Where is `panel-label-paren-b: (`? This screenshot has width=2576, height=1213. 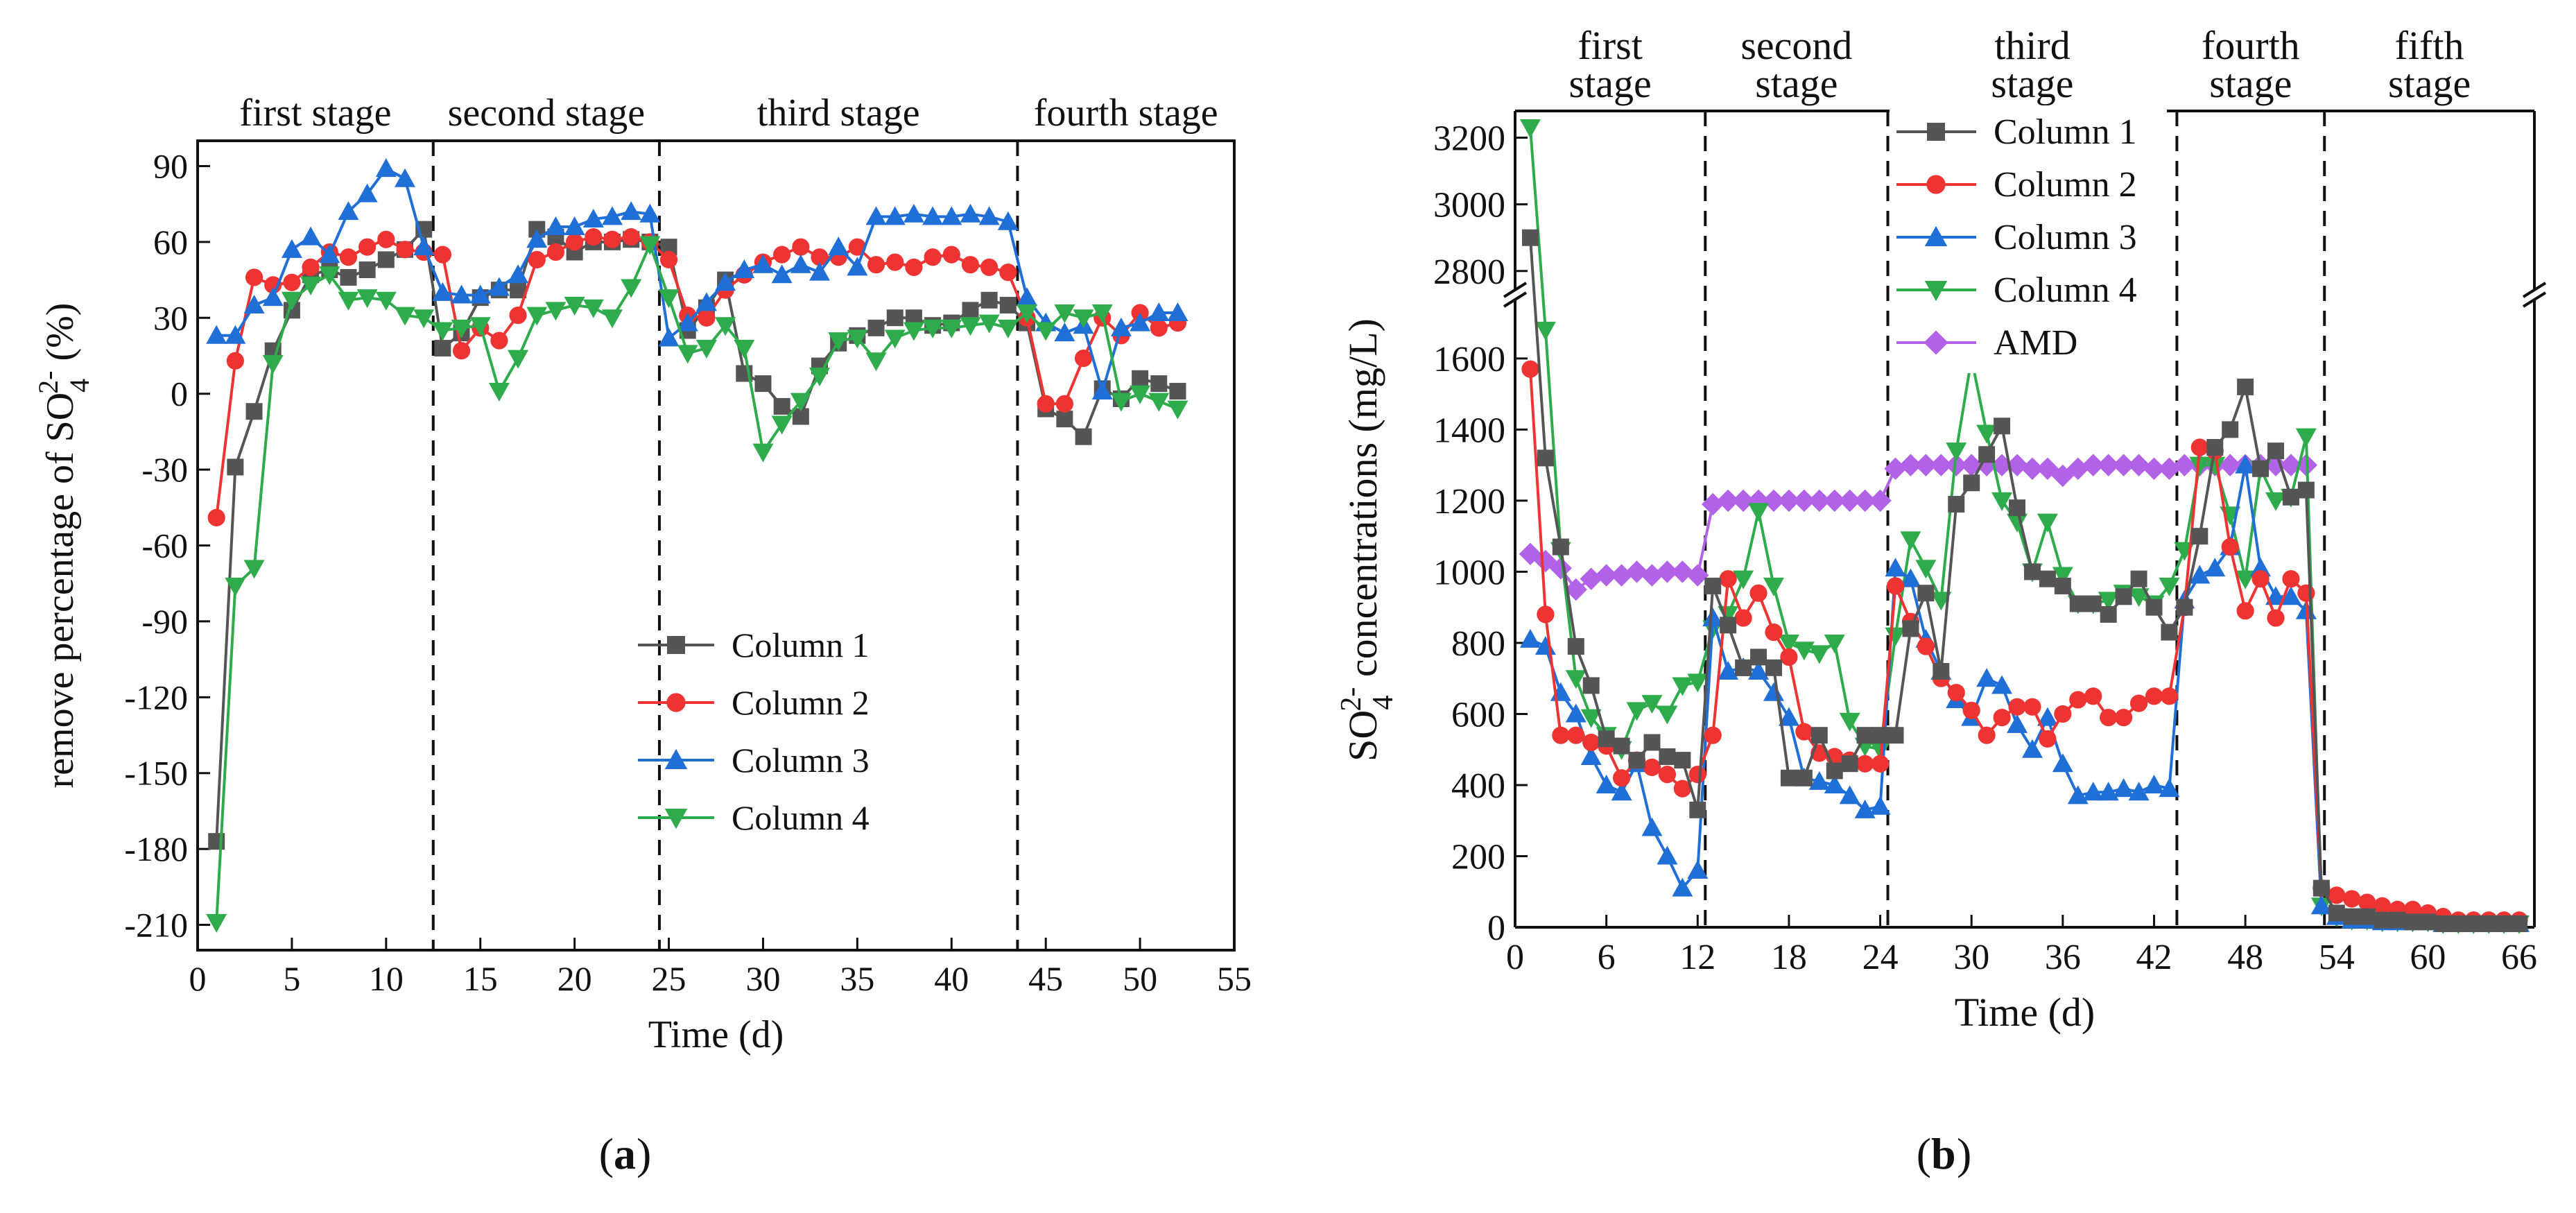
panel-label-paren-b: ( is located at coordinates (1924, 1153).